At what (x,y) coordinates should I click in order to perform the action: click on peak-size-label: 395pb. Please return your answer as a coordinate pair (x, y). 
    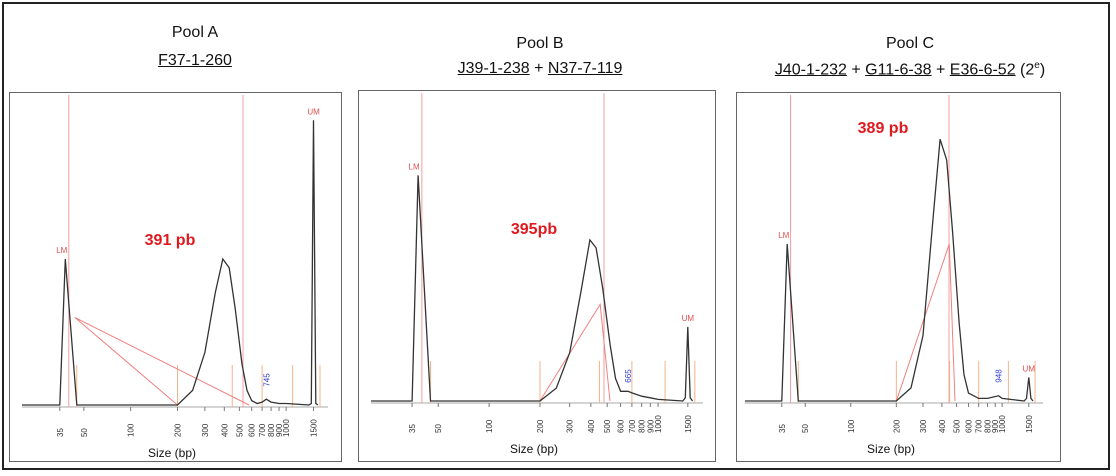
    Looking at the image, I should click on (534, 229).